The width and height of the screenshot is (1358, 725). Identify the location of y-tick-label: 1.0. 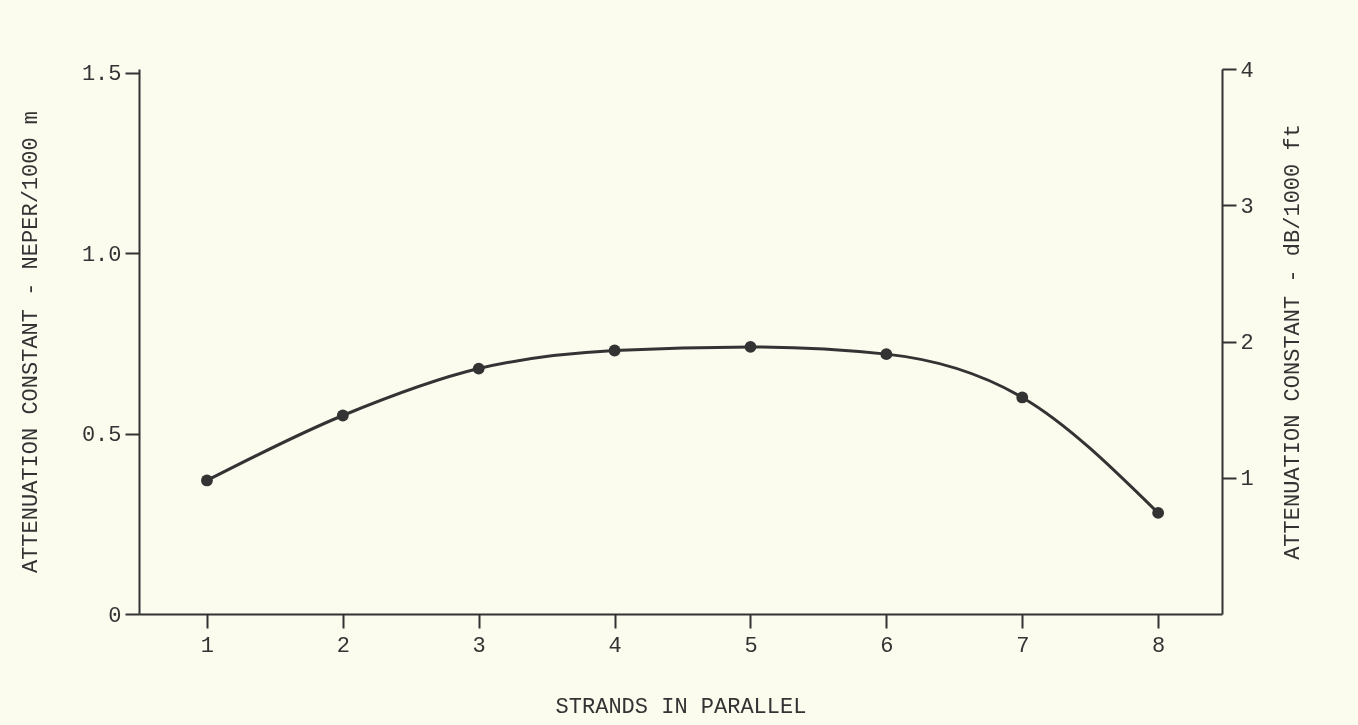
(101, 255).